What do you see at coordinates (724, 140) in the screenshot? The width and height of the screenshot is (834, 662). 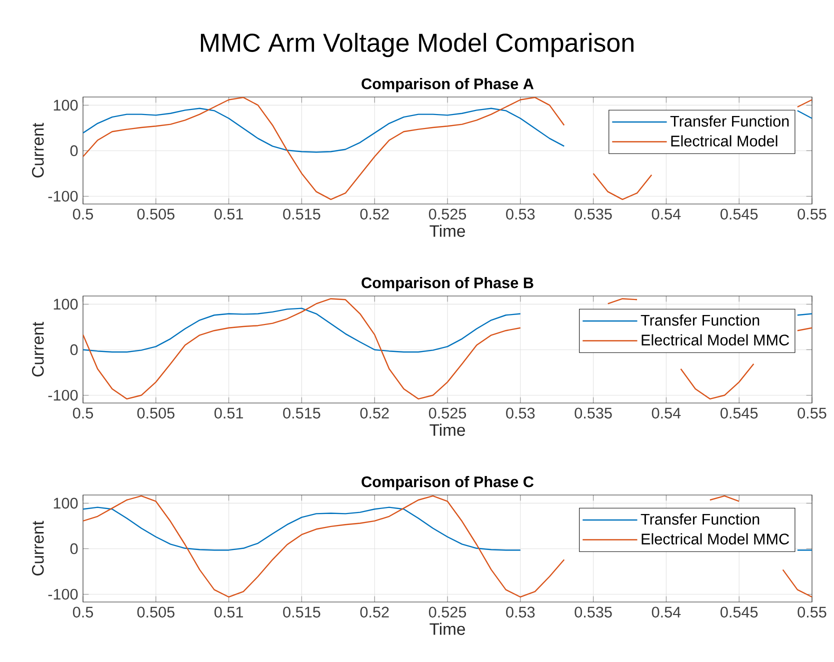 I see `legend-label: Electrical Model` at bounding box center [724, 140].